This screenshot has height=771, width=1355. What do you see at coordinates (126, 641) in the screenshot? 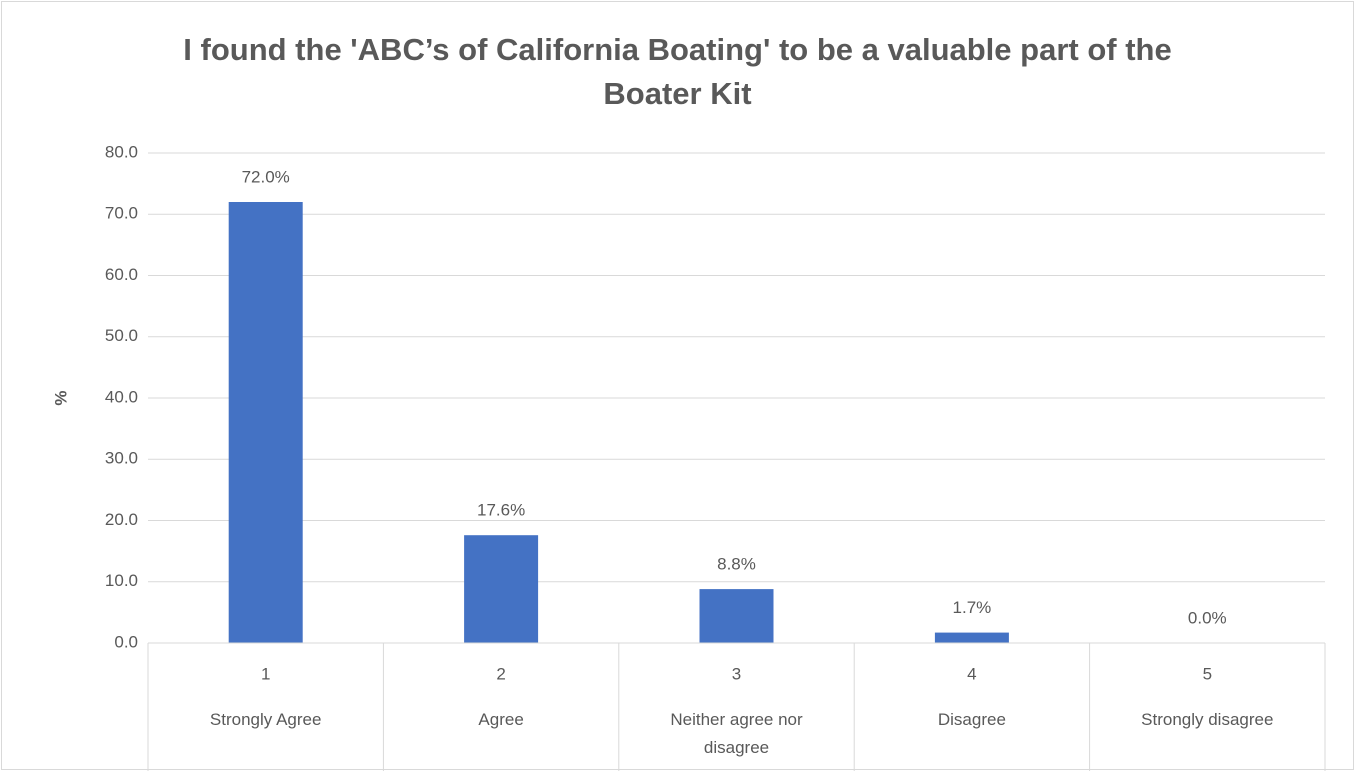
I see `y-tick-label: 0.0` at bounding box center [126, 641].